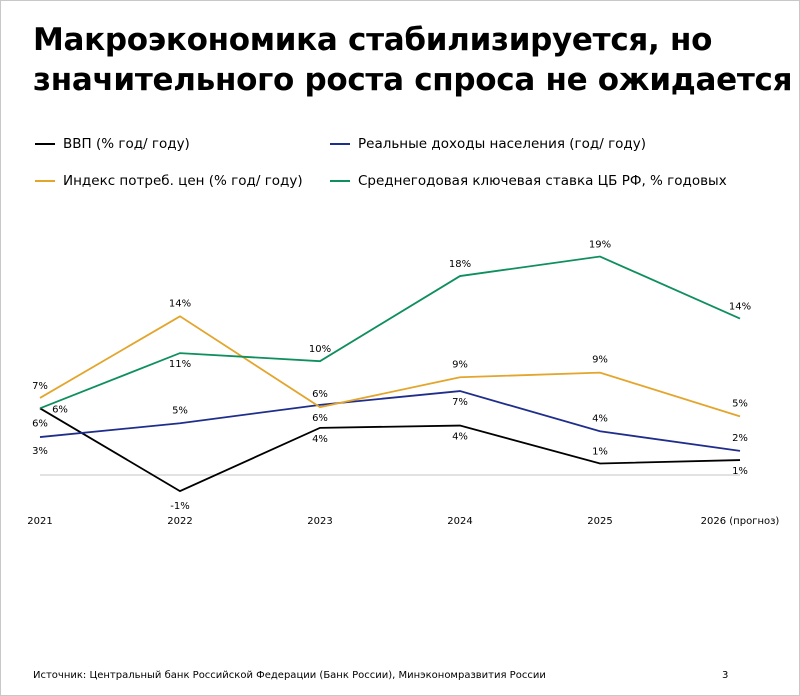 The height and width of the screenshot is (696, 800). I want to click on data-label: 18%, so click(460, 264).